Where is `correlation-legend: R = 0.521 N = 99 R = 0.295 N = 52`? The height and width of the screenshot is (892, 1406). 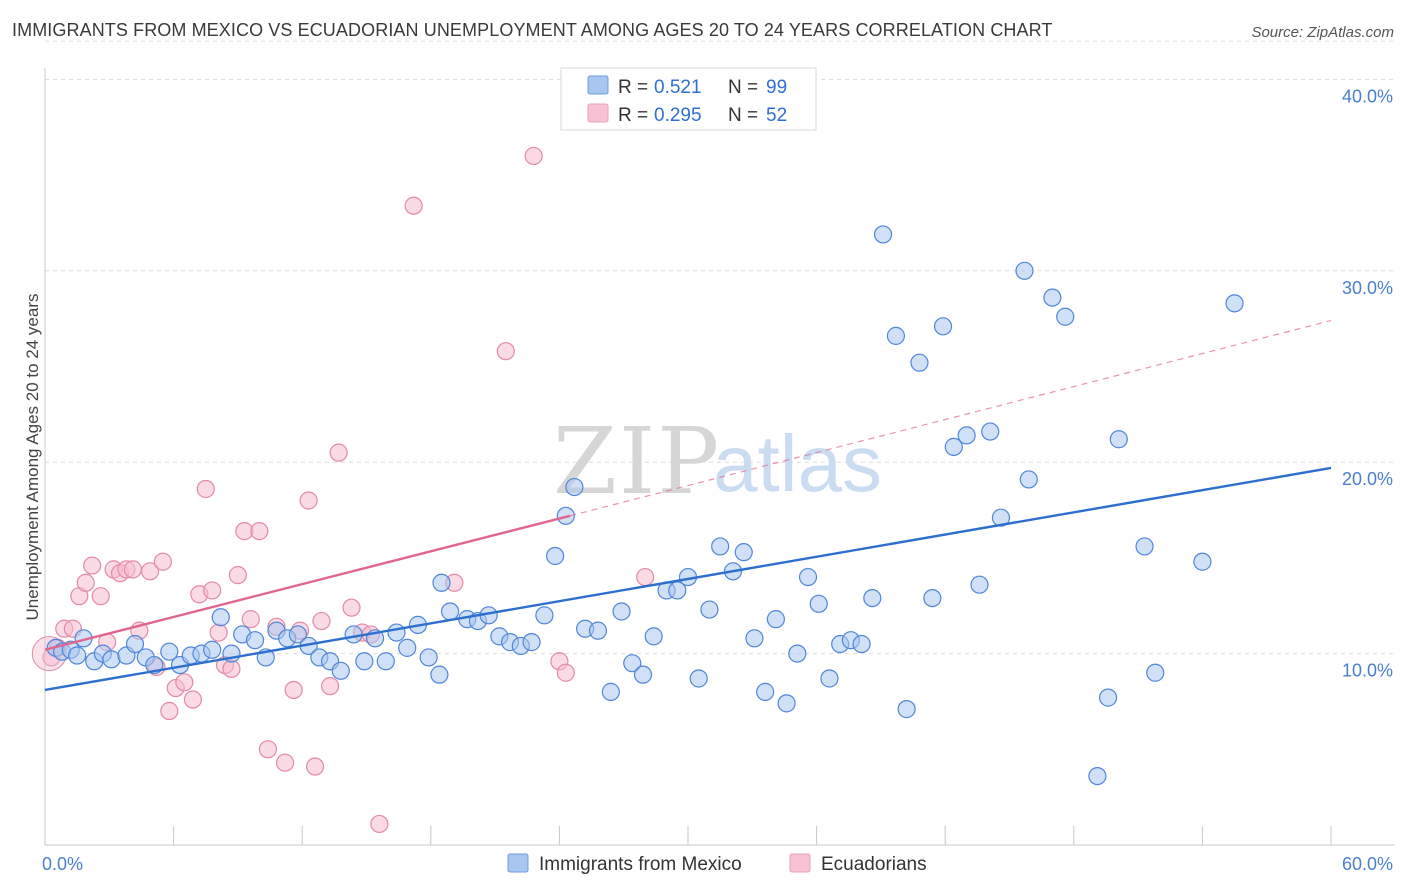 correlation-legend: R = 0.521 N = 99 R = 0.295 N = 52 is located at coordinates (688, 99).